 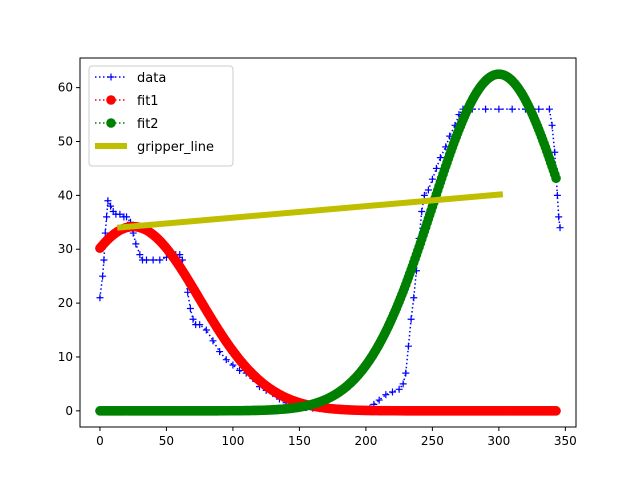 I want to click on legend-item-fit1: fit1, so click(x=127, y=101).